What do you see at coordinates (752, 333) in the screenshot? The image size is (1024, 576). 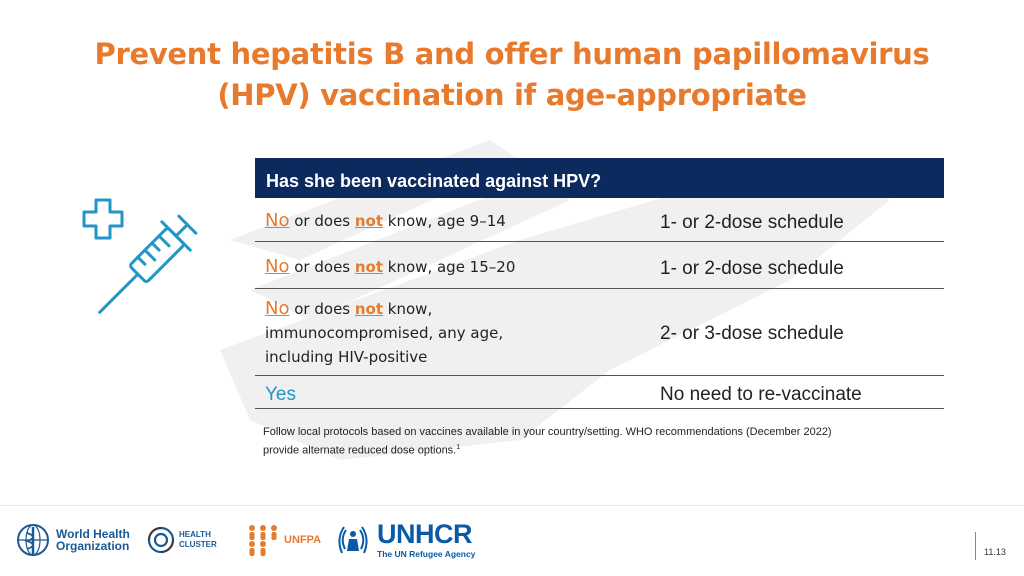 I see `row-schedule: 2- or 3-dose schedule` at bounding box center [752, 333].